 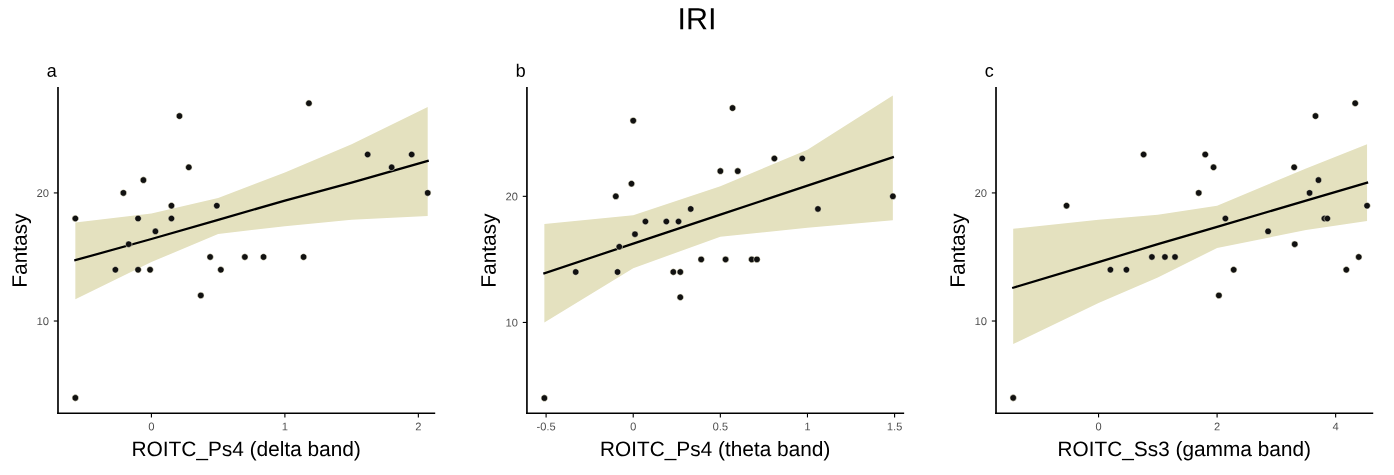 What do you see at coordinates (246, 450) in the screenshot?
I see `x-axis-title: ROITC_Ps4 (delta band)` at bounding box center [246, 450].